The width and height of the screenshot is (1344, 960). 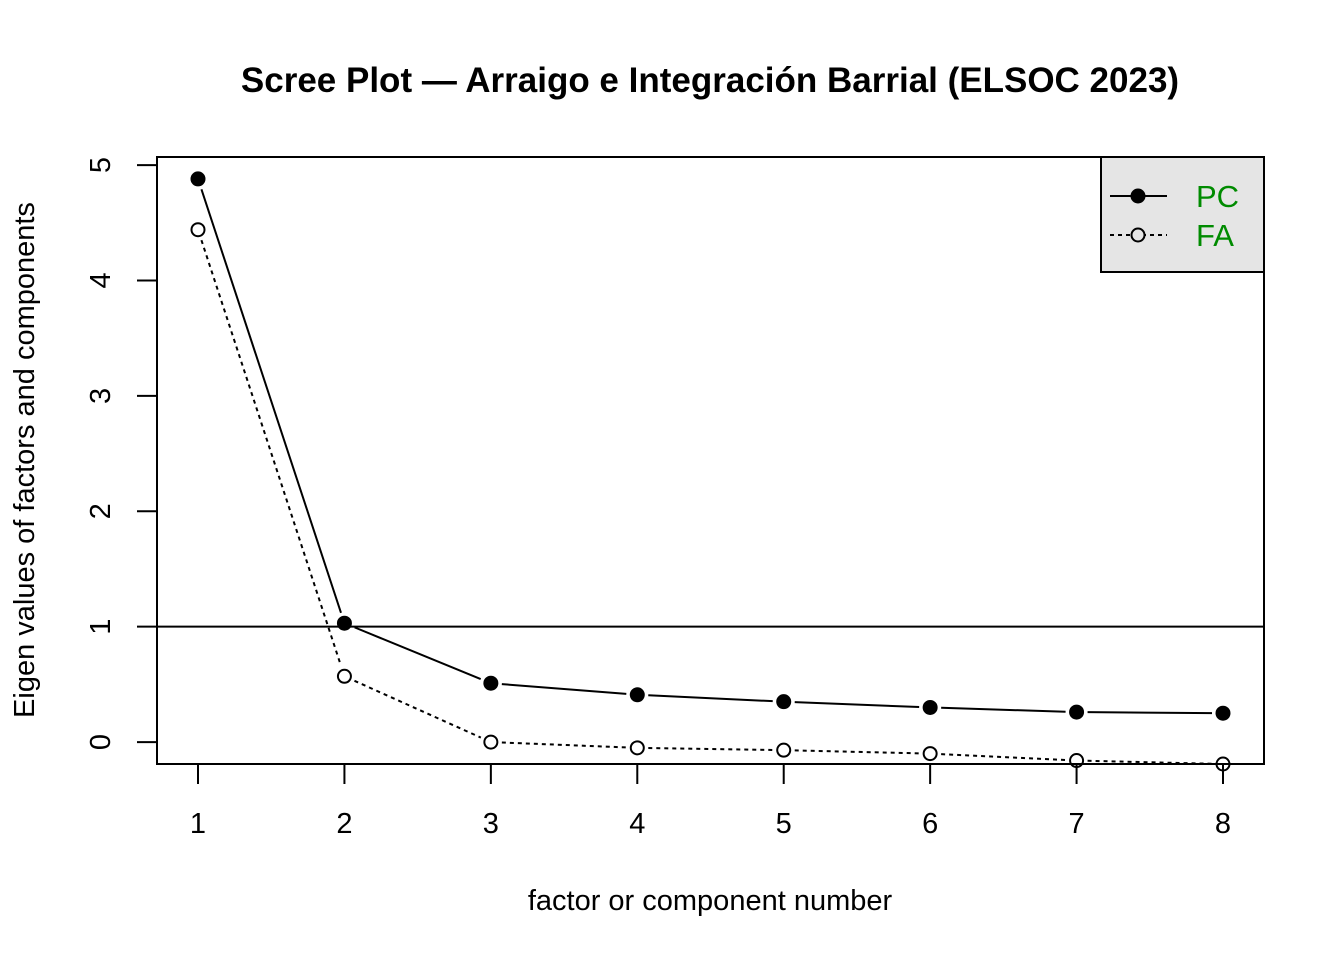 What do you see at coordinates (784, 824) in the screenshot?
I see `x-tick-label-5: 5` at bounding box center [784, 824].